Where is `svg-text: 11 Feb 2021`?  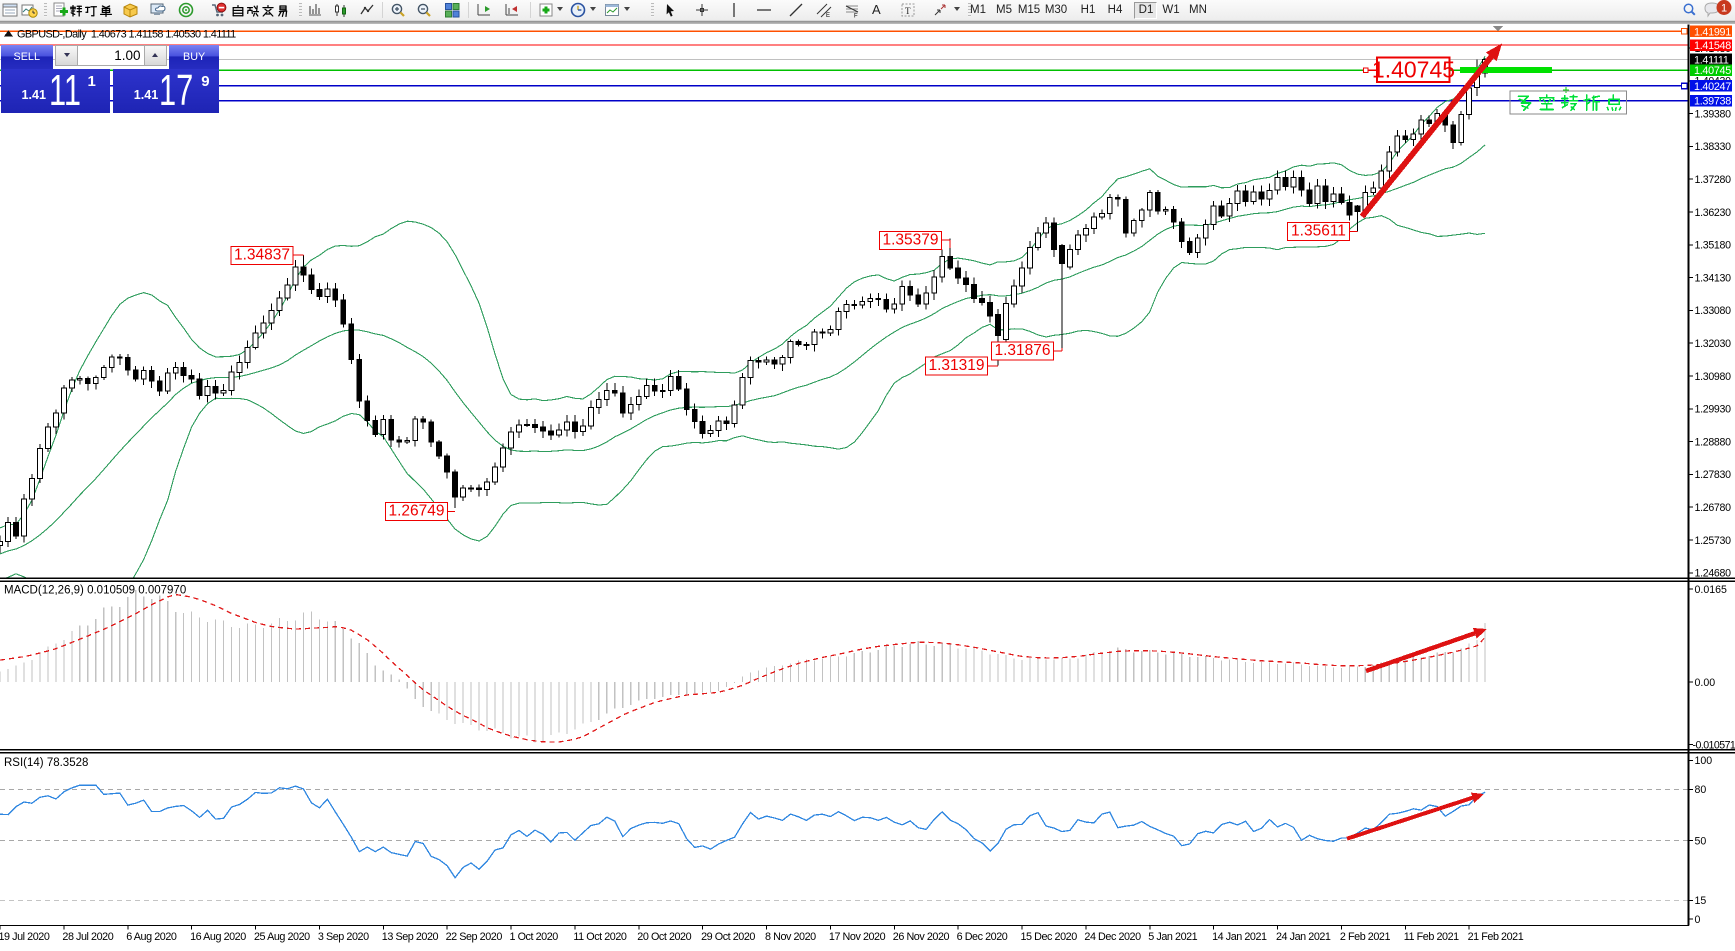 svg-text: 11 Feb 2021 is located at coordinates (1431, 937).